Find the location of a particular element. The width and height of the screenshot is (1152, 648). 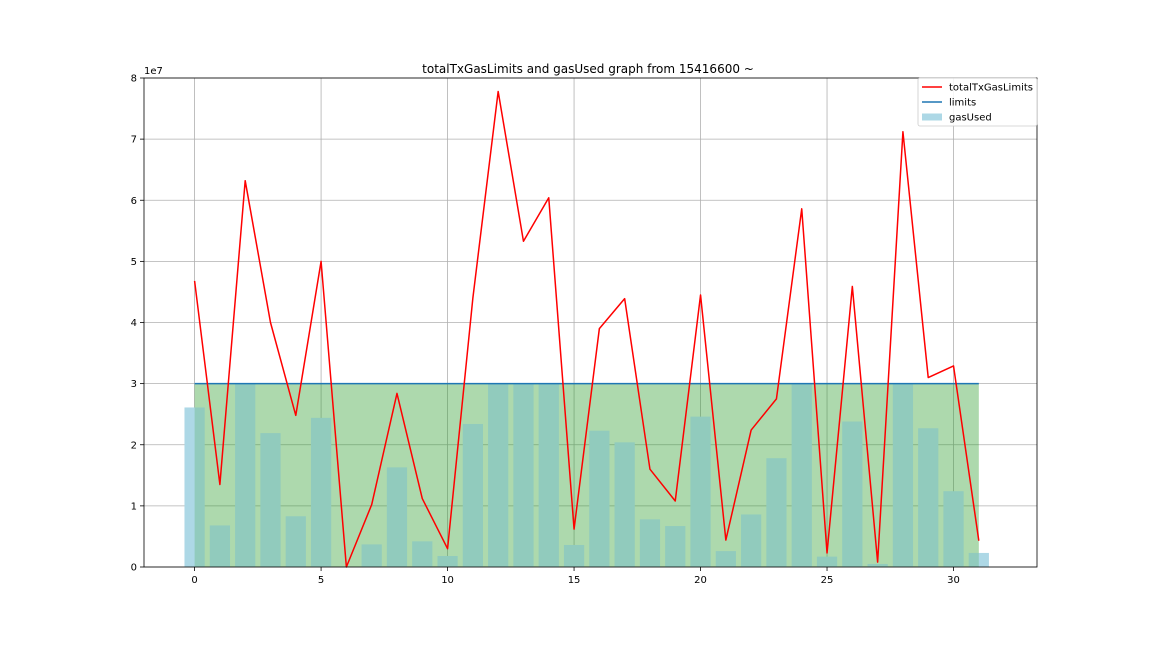

legend-box is located at coordinates (977, 102).